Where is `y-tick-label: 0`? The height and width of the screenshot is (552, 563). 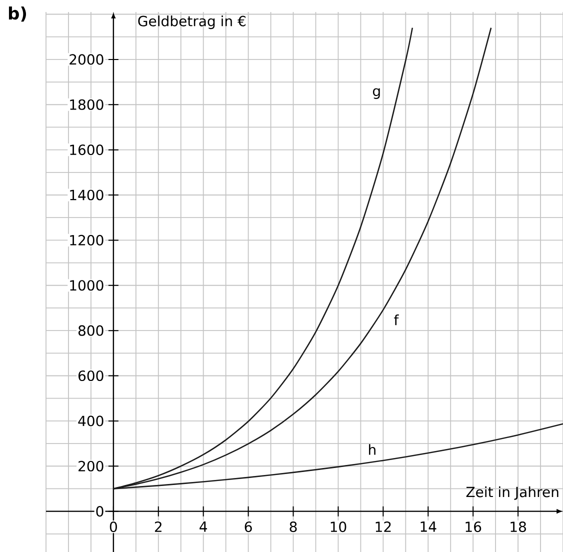
y-tick-label: 0 is located at coordinates (100, 511).